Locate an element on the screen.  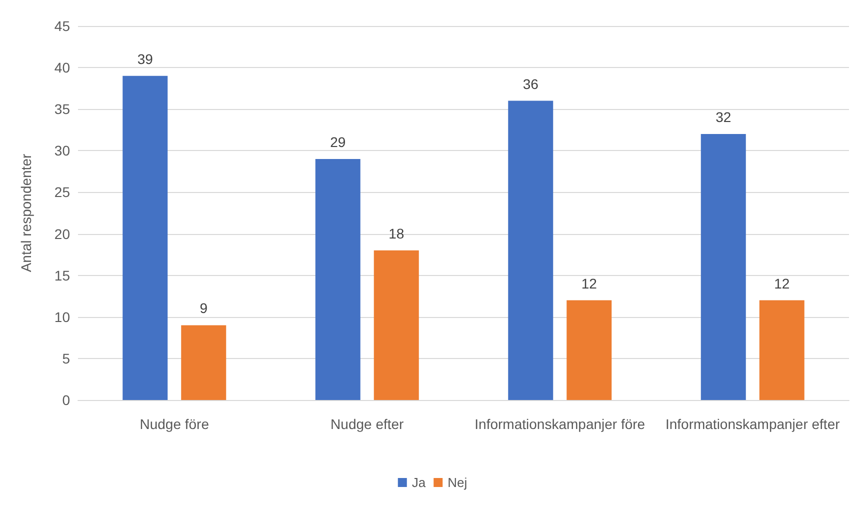
y-tick-label: 40 is located at coordinates (62, 68).